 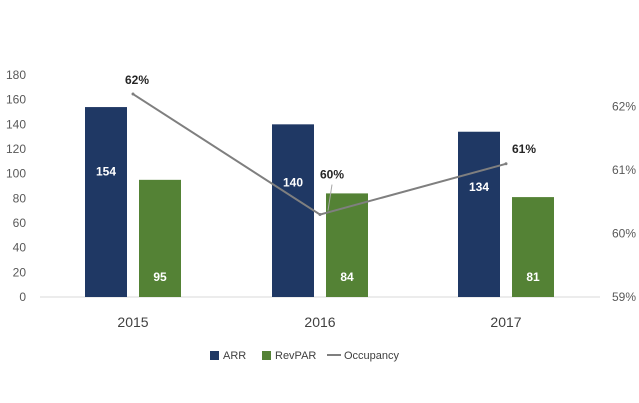 I want to click on x-tick-label: 2015, so click(x=132, y=322).